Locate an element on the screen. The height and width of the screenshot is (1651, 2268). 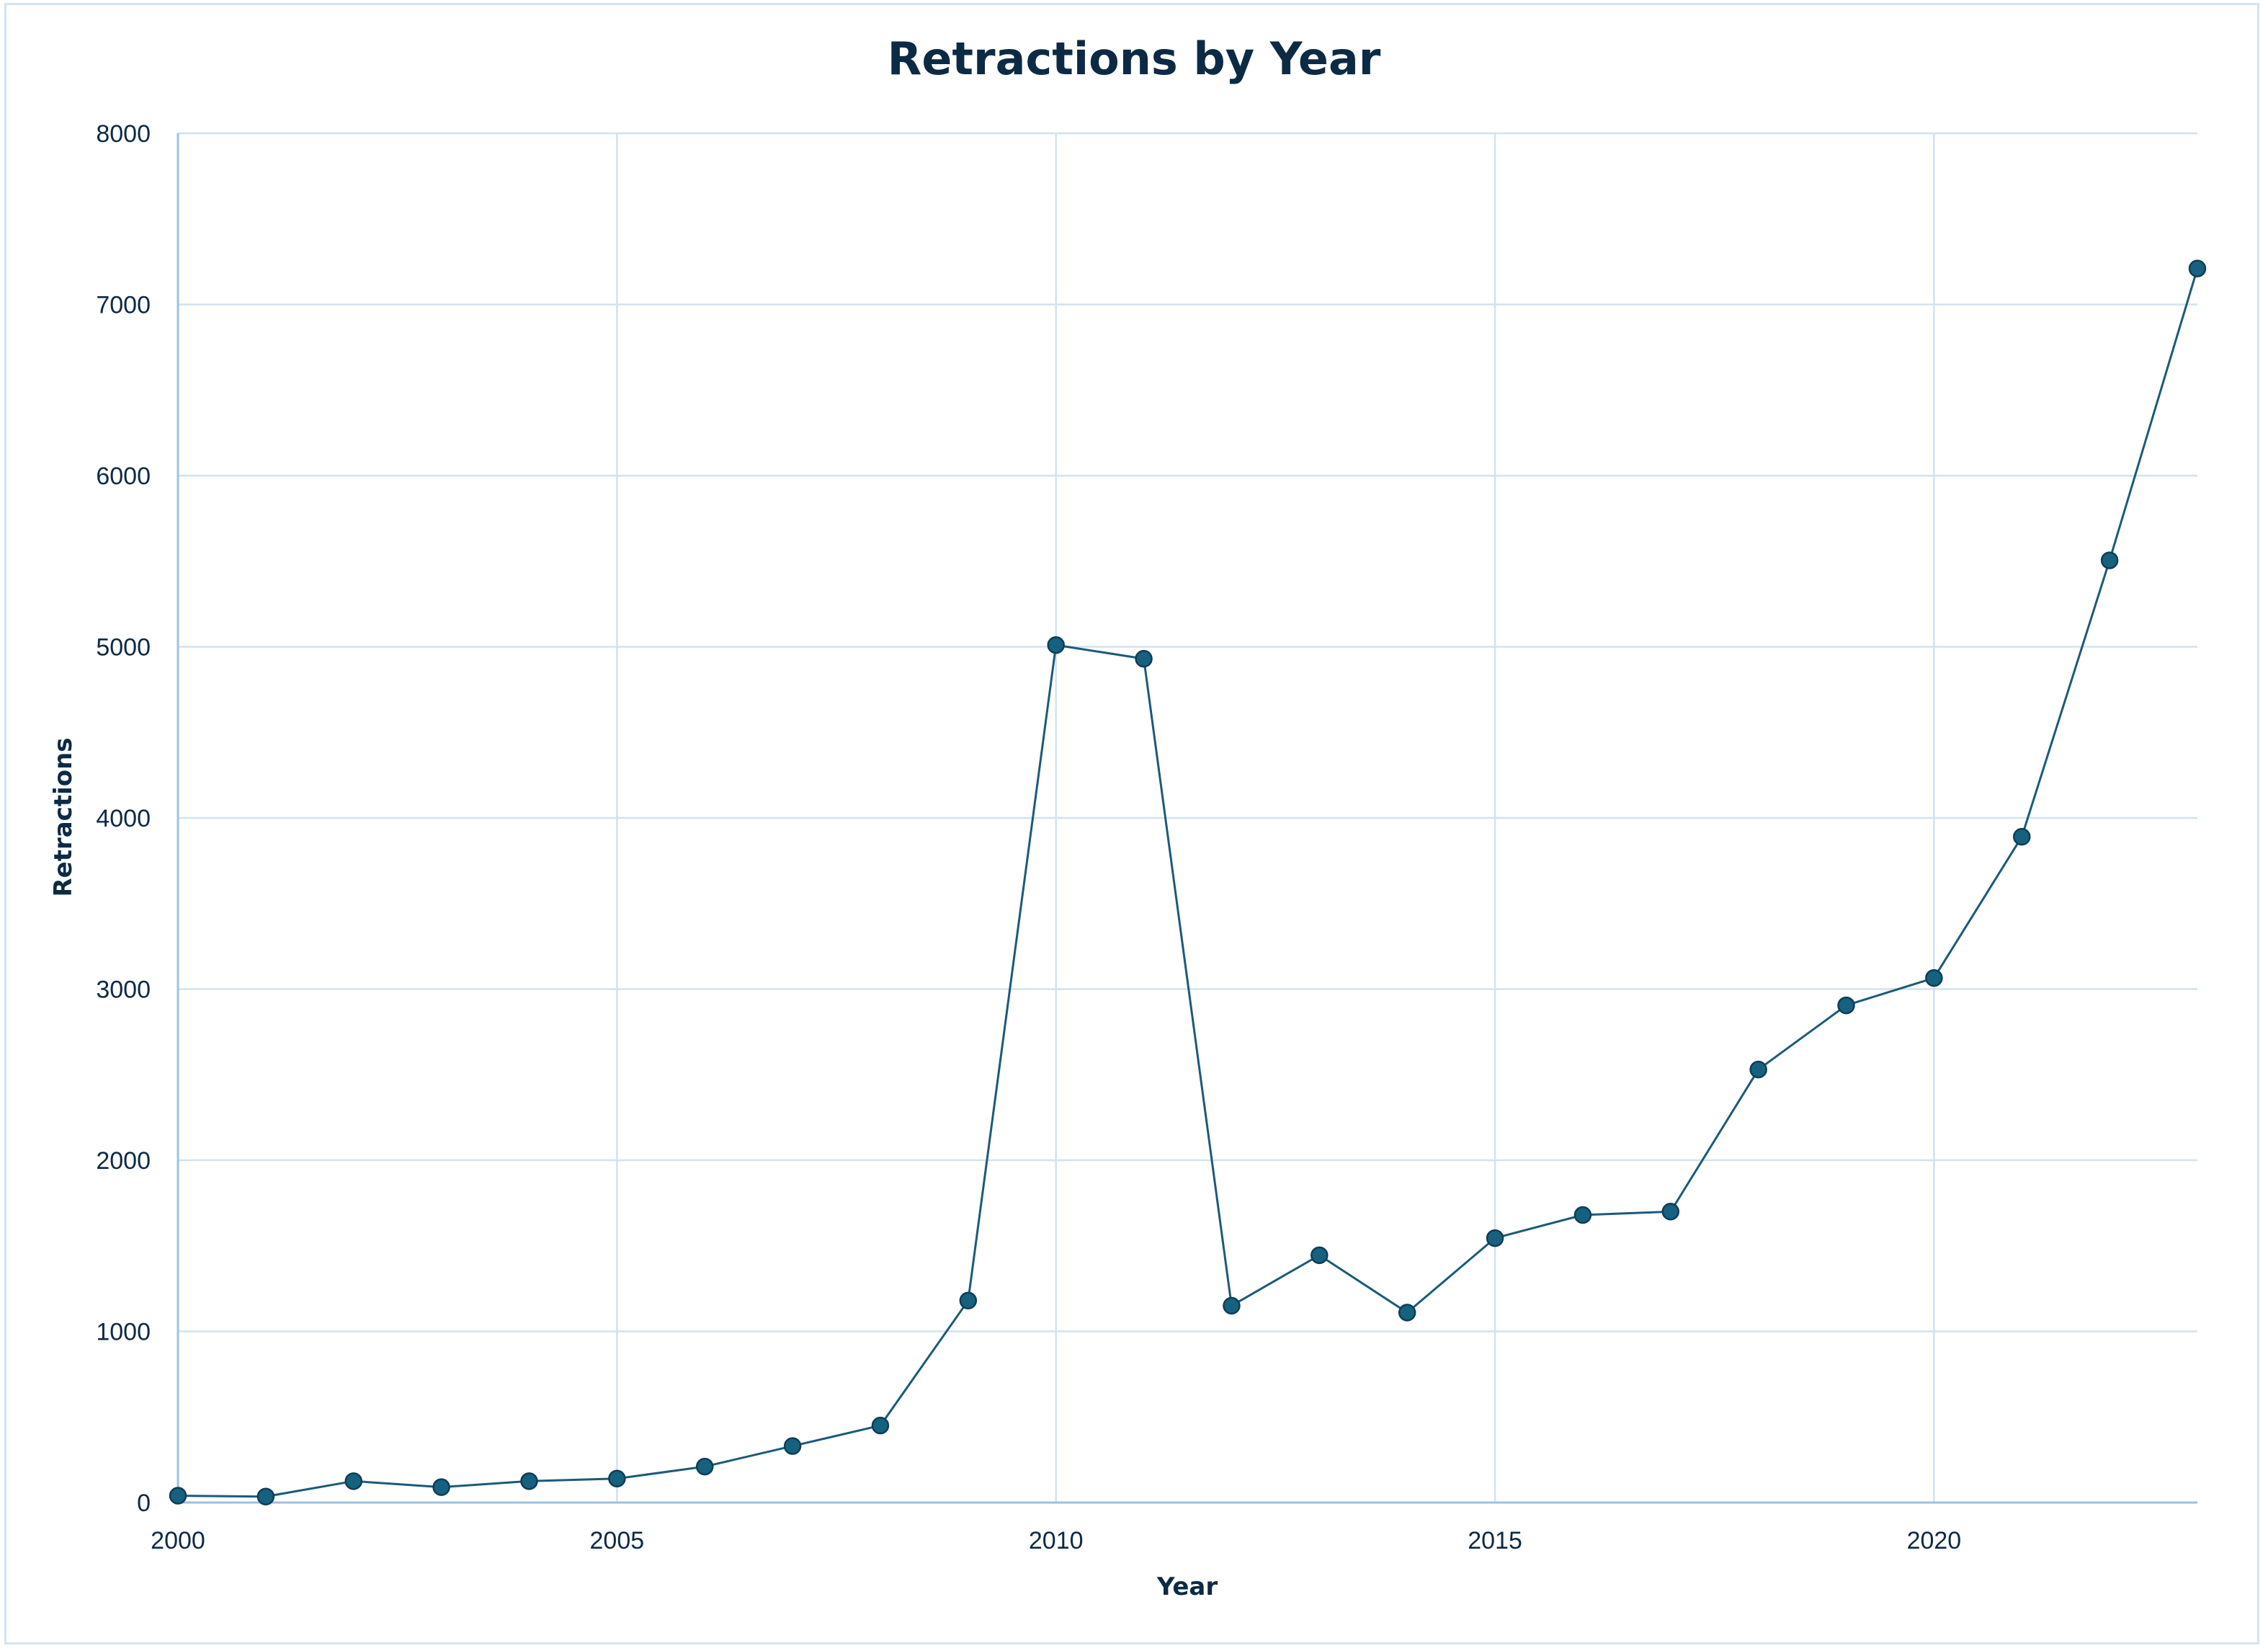
x-axis-title: Year is located at coordinates (1187, 1586).